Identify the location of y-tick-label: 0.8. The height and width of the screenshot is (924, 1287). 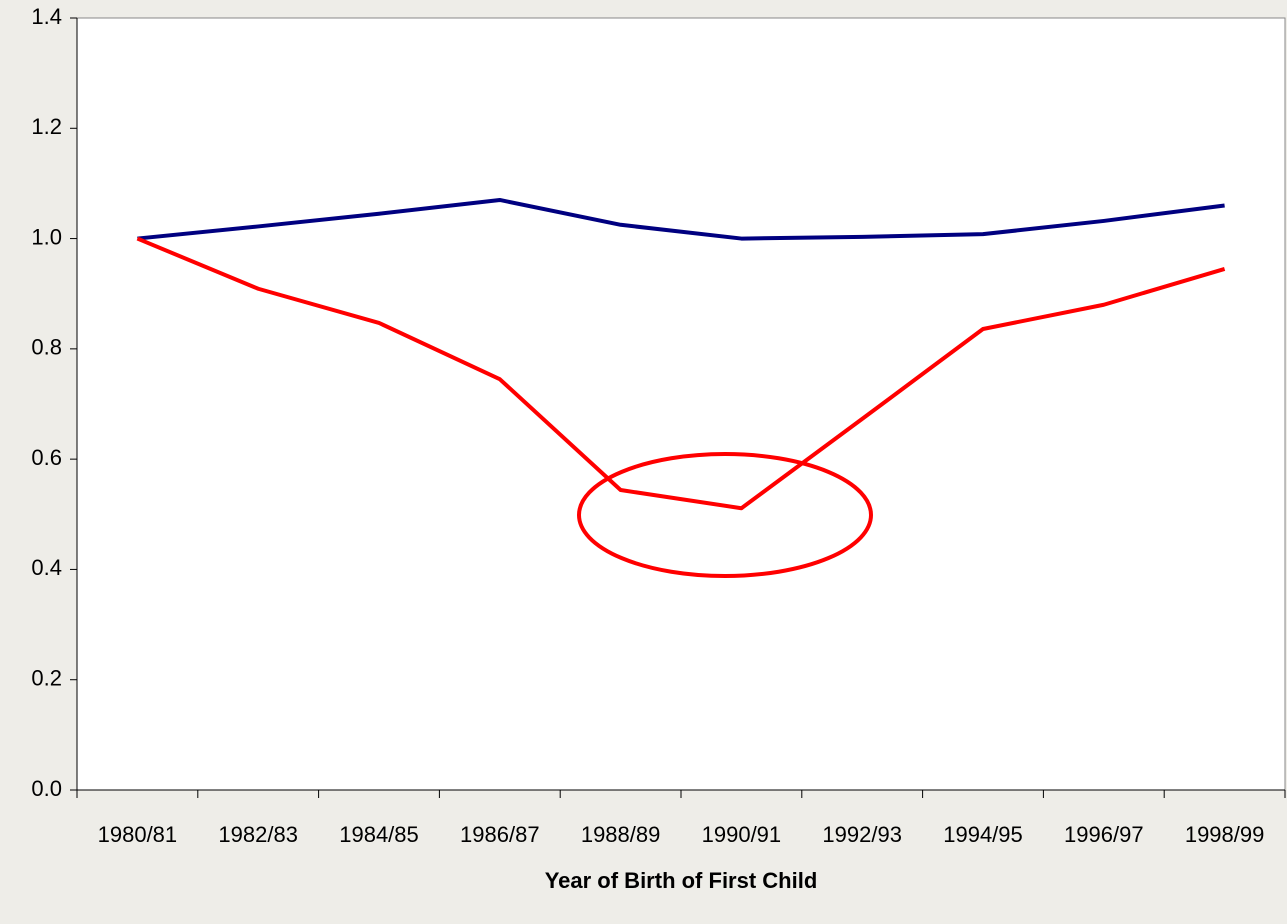
(46, 347).